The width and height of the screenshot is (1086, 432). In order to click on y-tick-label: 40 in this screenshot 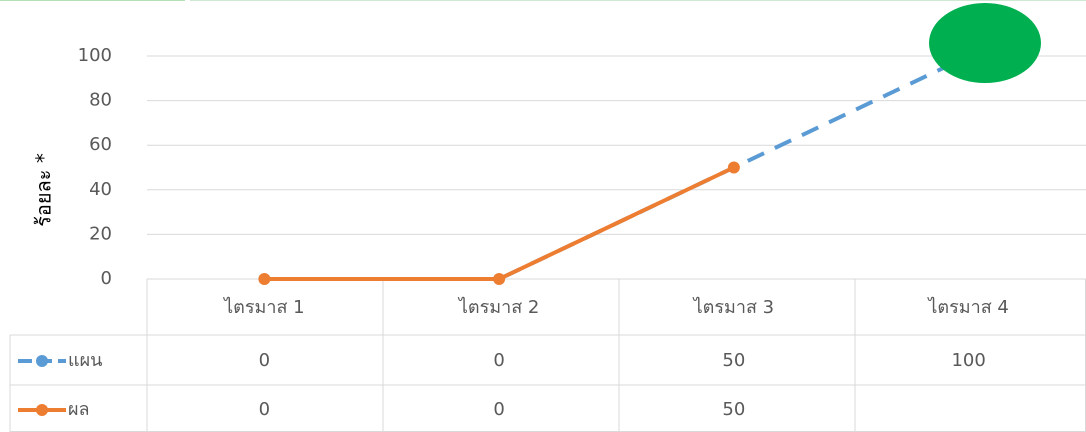, I will do `click(100, 189)`.